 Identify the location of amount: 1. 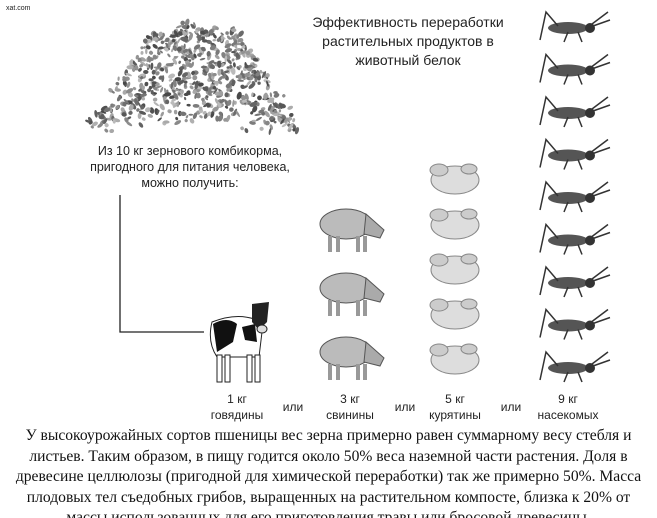
(230, 399).